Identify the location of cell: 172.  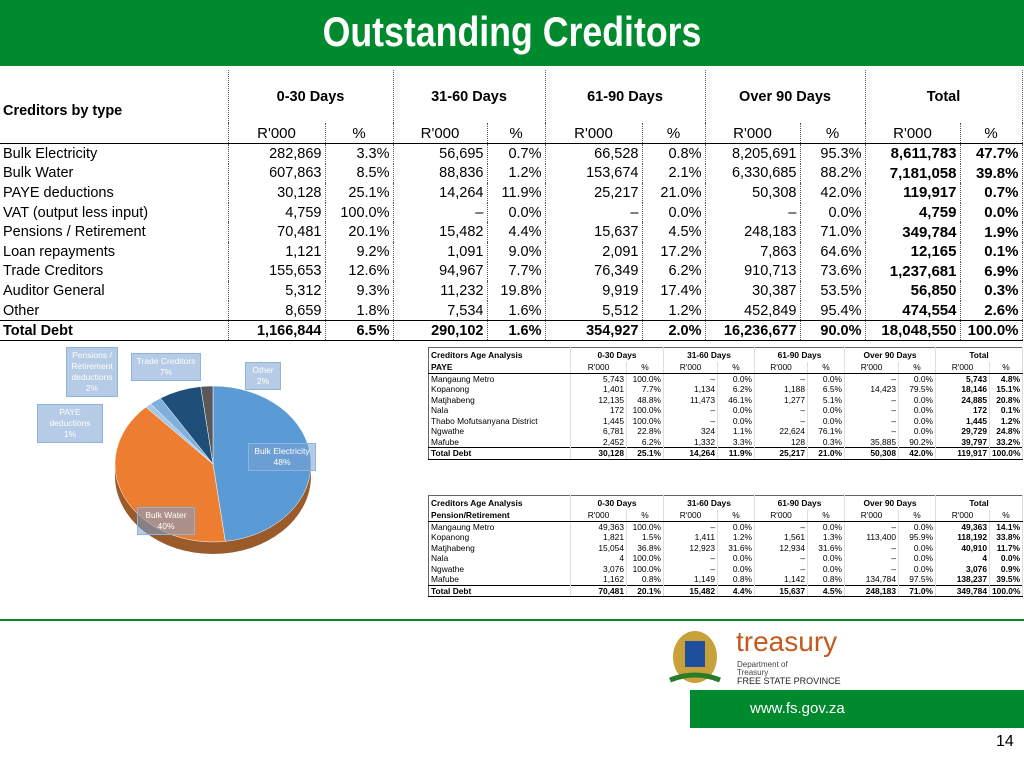
(962, 410).